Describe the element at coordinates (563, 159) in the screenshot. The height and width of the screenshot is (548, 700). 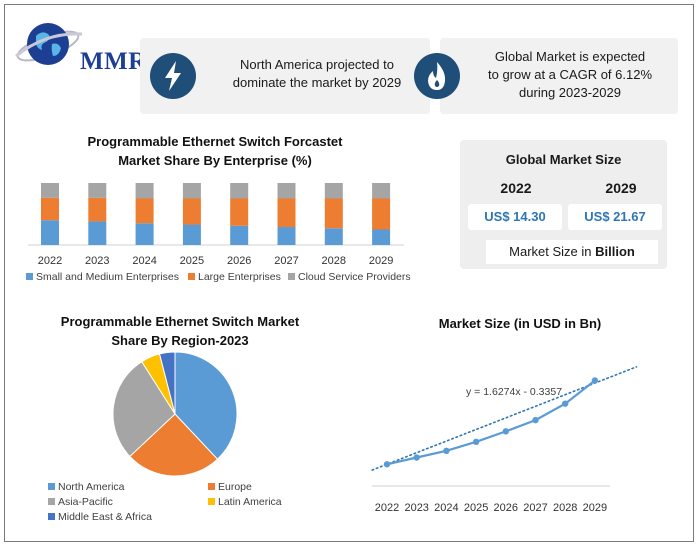
I see `global-market-size-title: Global Market Size` at that location.